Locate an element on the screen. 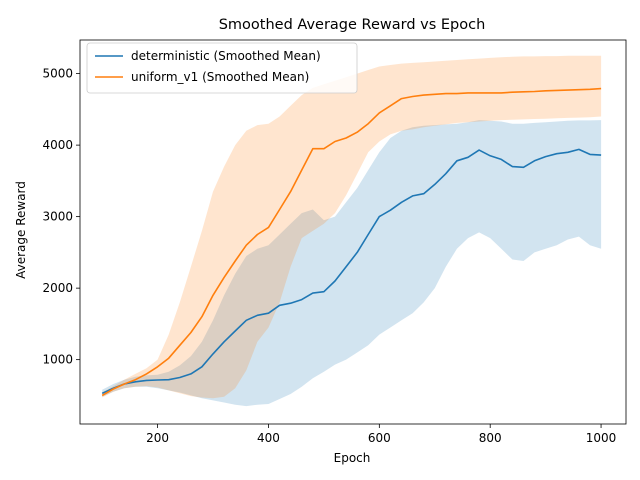  legend-box is located at coordinates (222, 68).